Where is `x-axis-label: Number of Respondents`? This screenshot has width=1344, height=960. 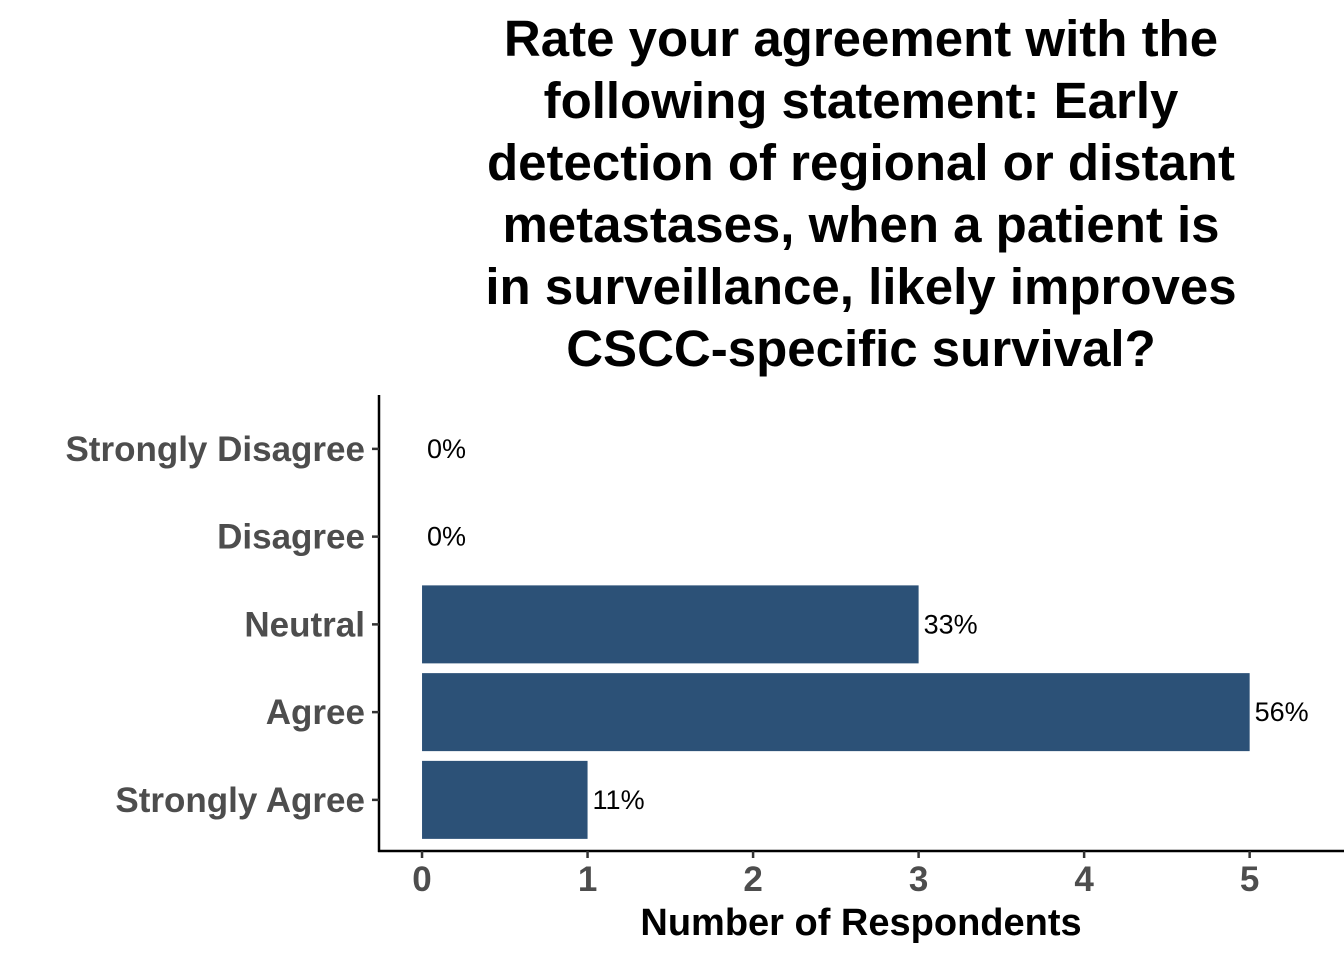
x-axis-label: Number of Respondents is located at coordinates (860, 923).